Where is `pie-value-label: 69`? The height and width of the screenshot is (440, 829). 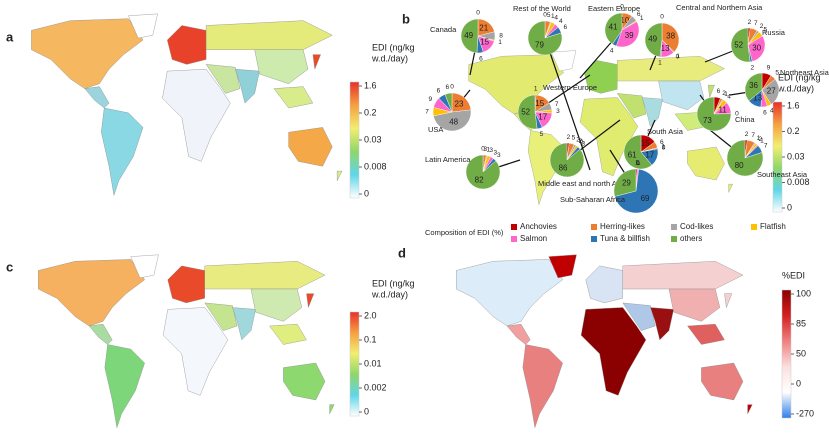 pie-value-label: 69 is located at coordinates (645, 198).